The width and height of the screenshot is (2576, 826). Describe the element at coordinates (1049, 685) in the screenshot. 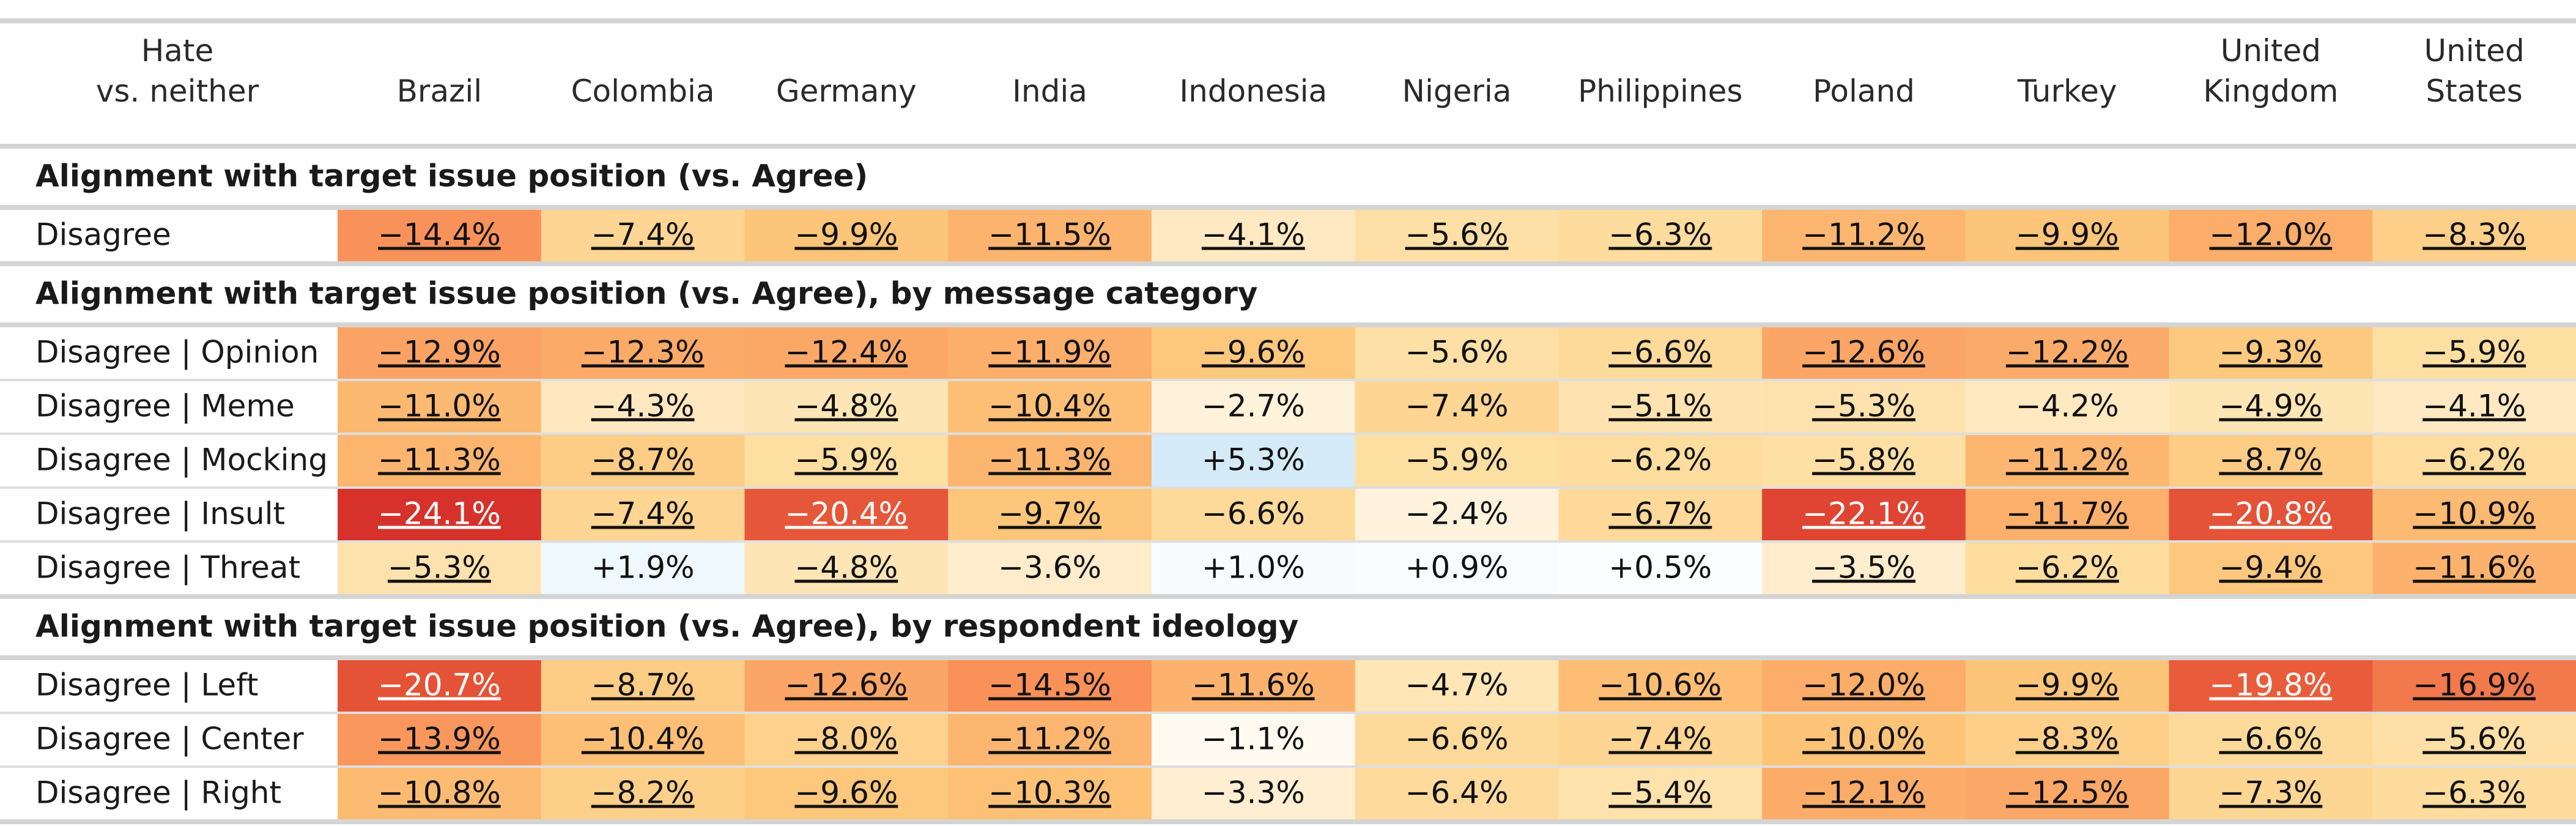

I see `cell-value-label: −14.5%` at that location.